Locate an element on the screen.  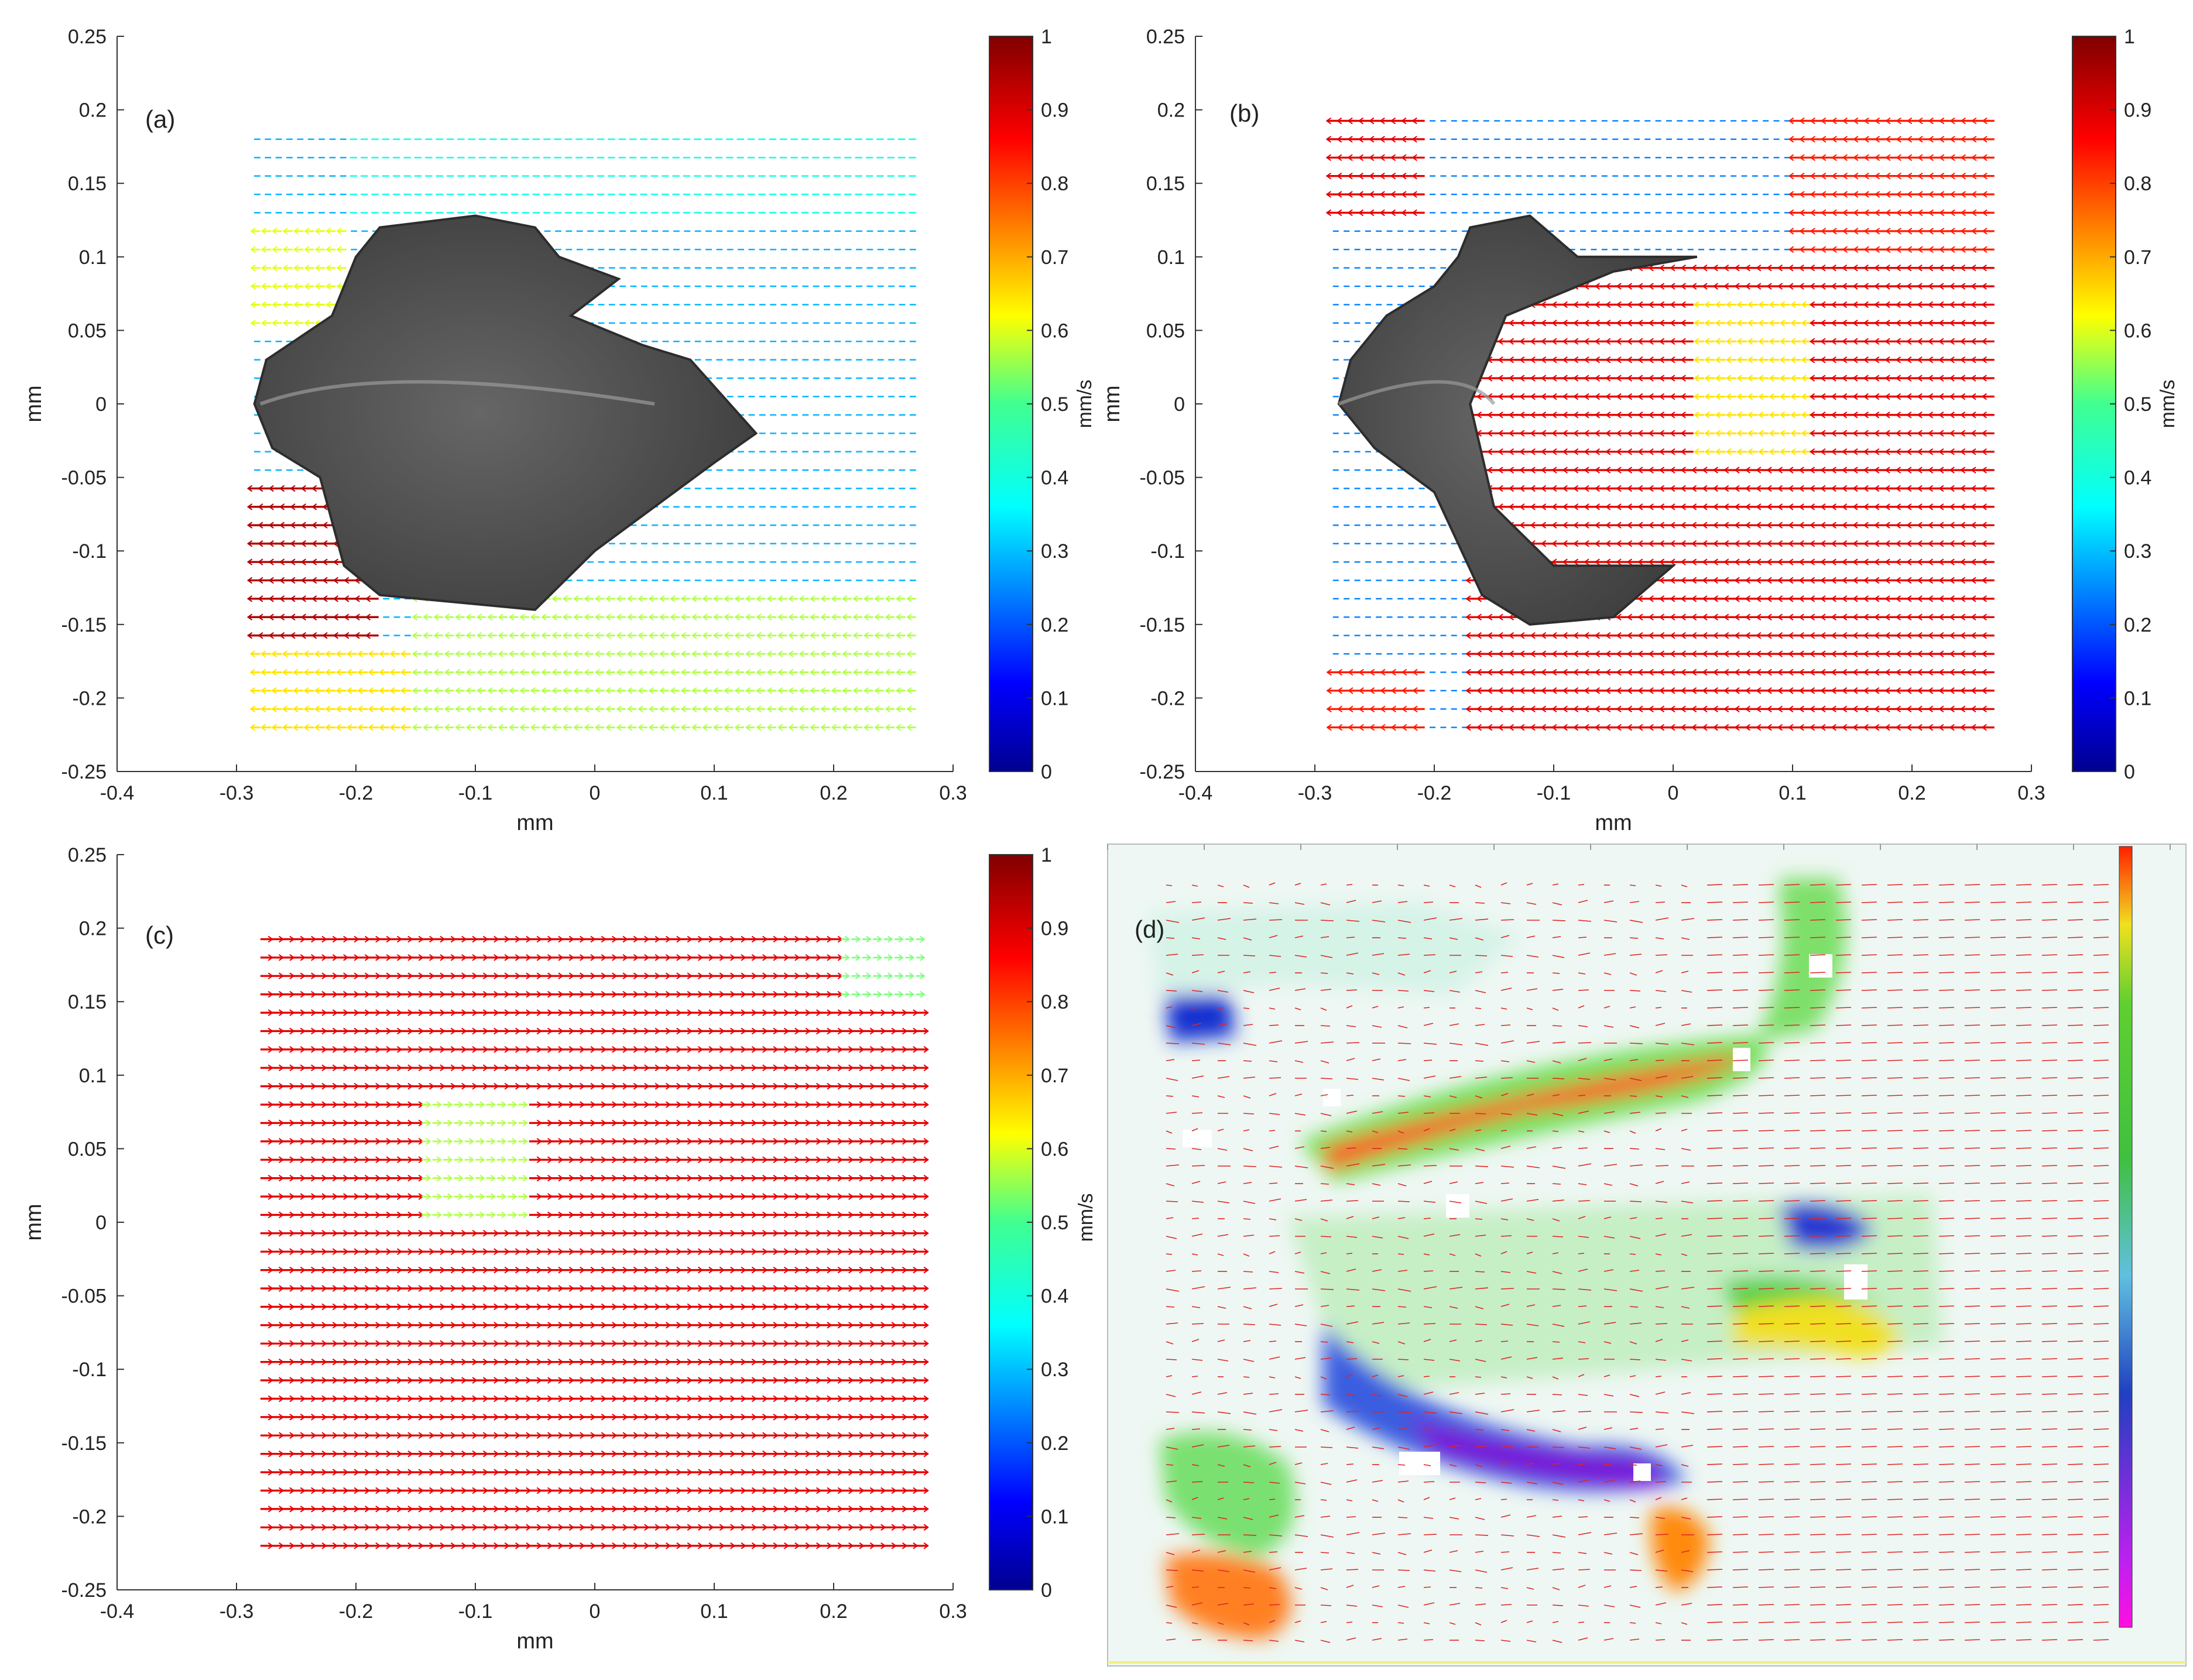
x-tick-label: -0.3 is located at coordinates (237, 793).